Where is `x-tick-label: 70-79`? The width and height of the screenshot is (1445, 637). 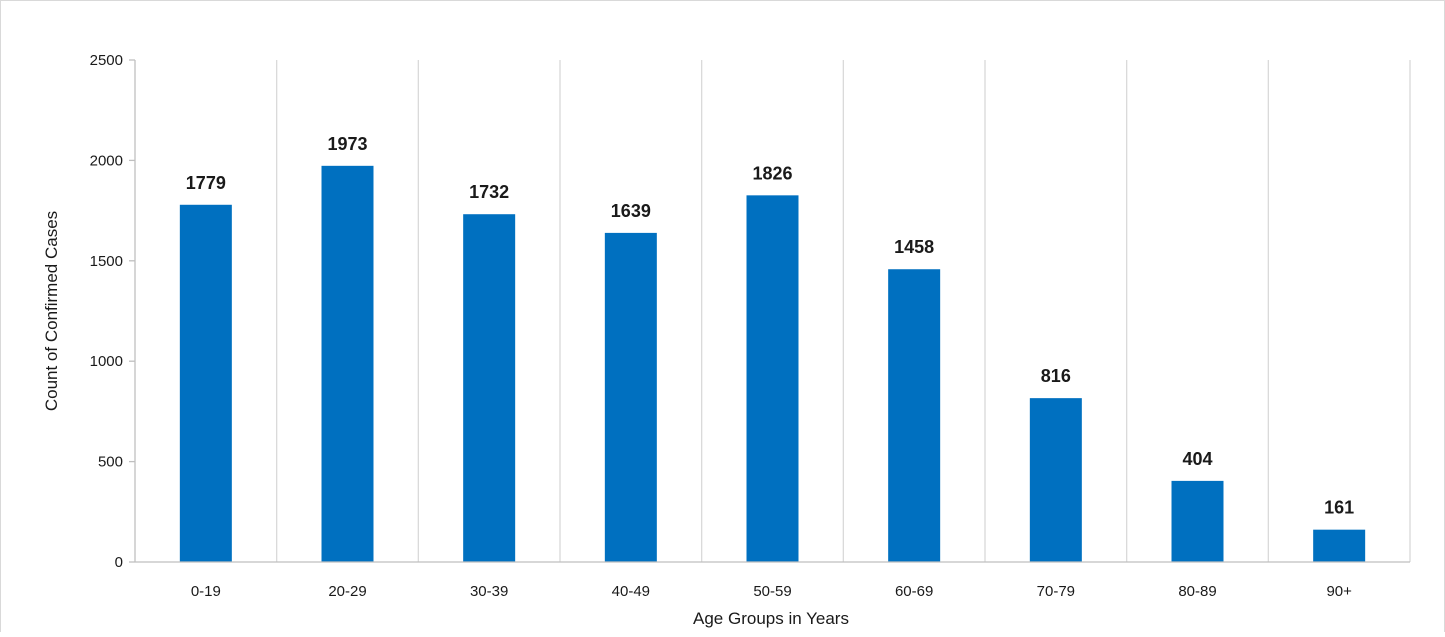 x-tick-label: 70-79 is located at coordinates (1056, 591).